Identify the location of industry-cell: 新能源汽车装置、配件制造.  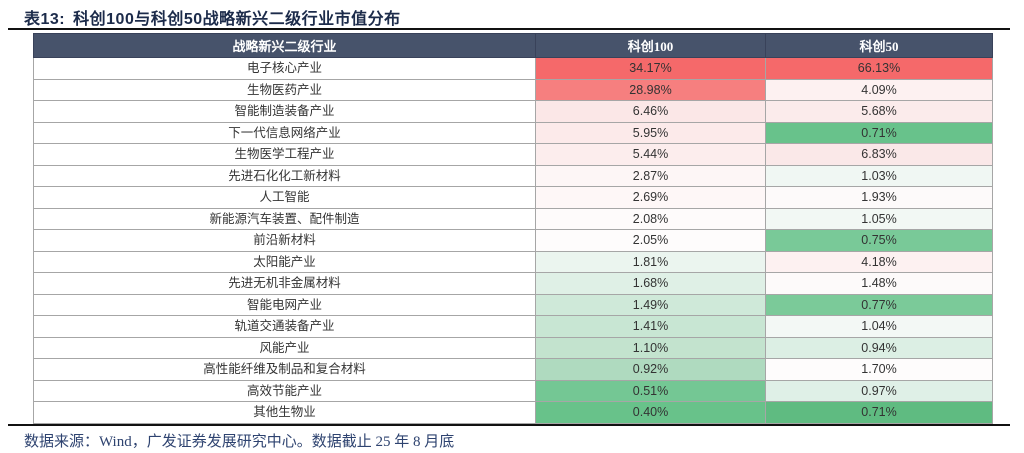
(284, 218).